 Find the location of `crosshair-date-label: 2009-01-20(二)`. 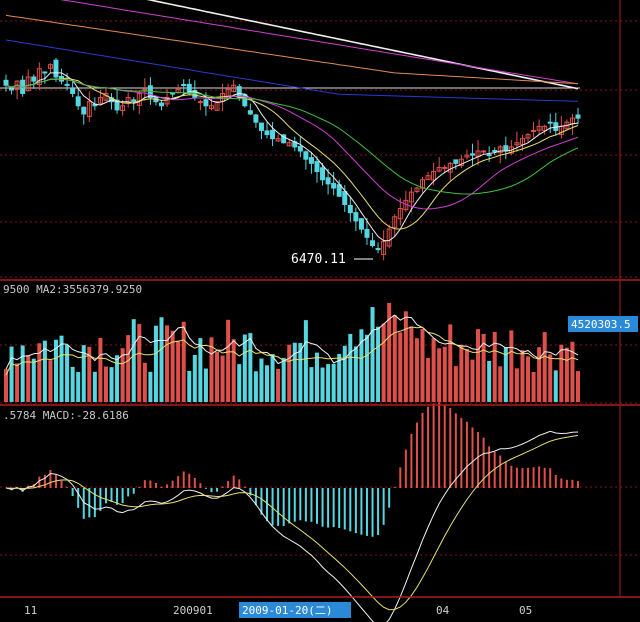

crosshair-date-label: 2009-01-20(二) is located at coordinates (287, 610).